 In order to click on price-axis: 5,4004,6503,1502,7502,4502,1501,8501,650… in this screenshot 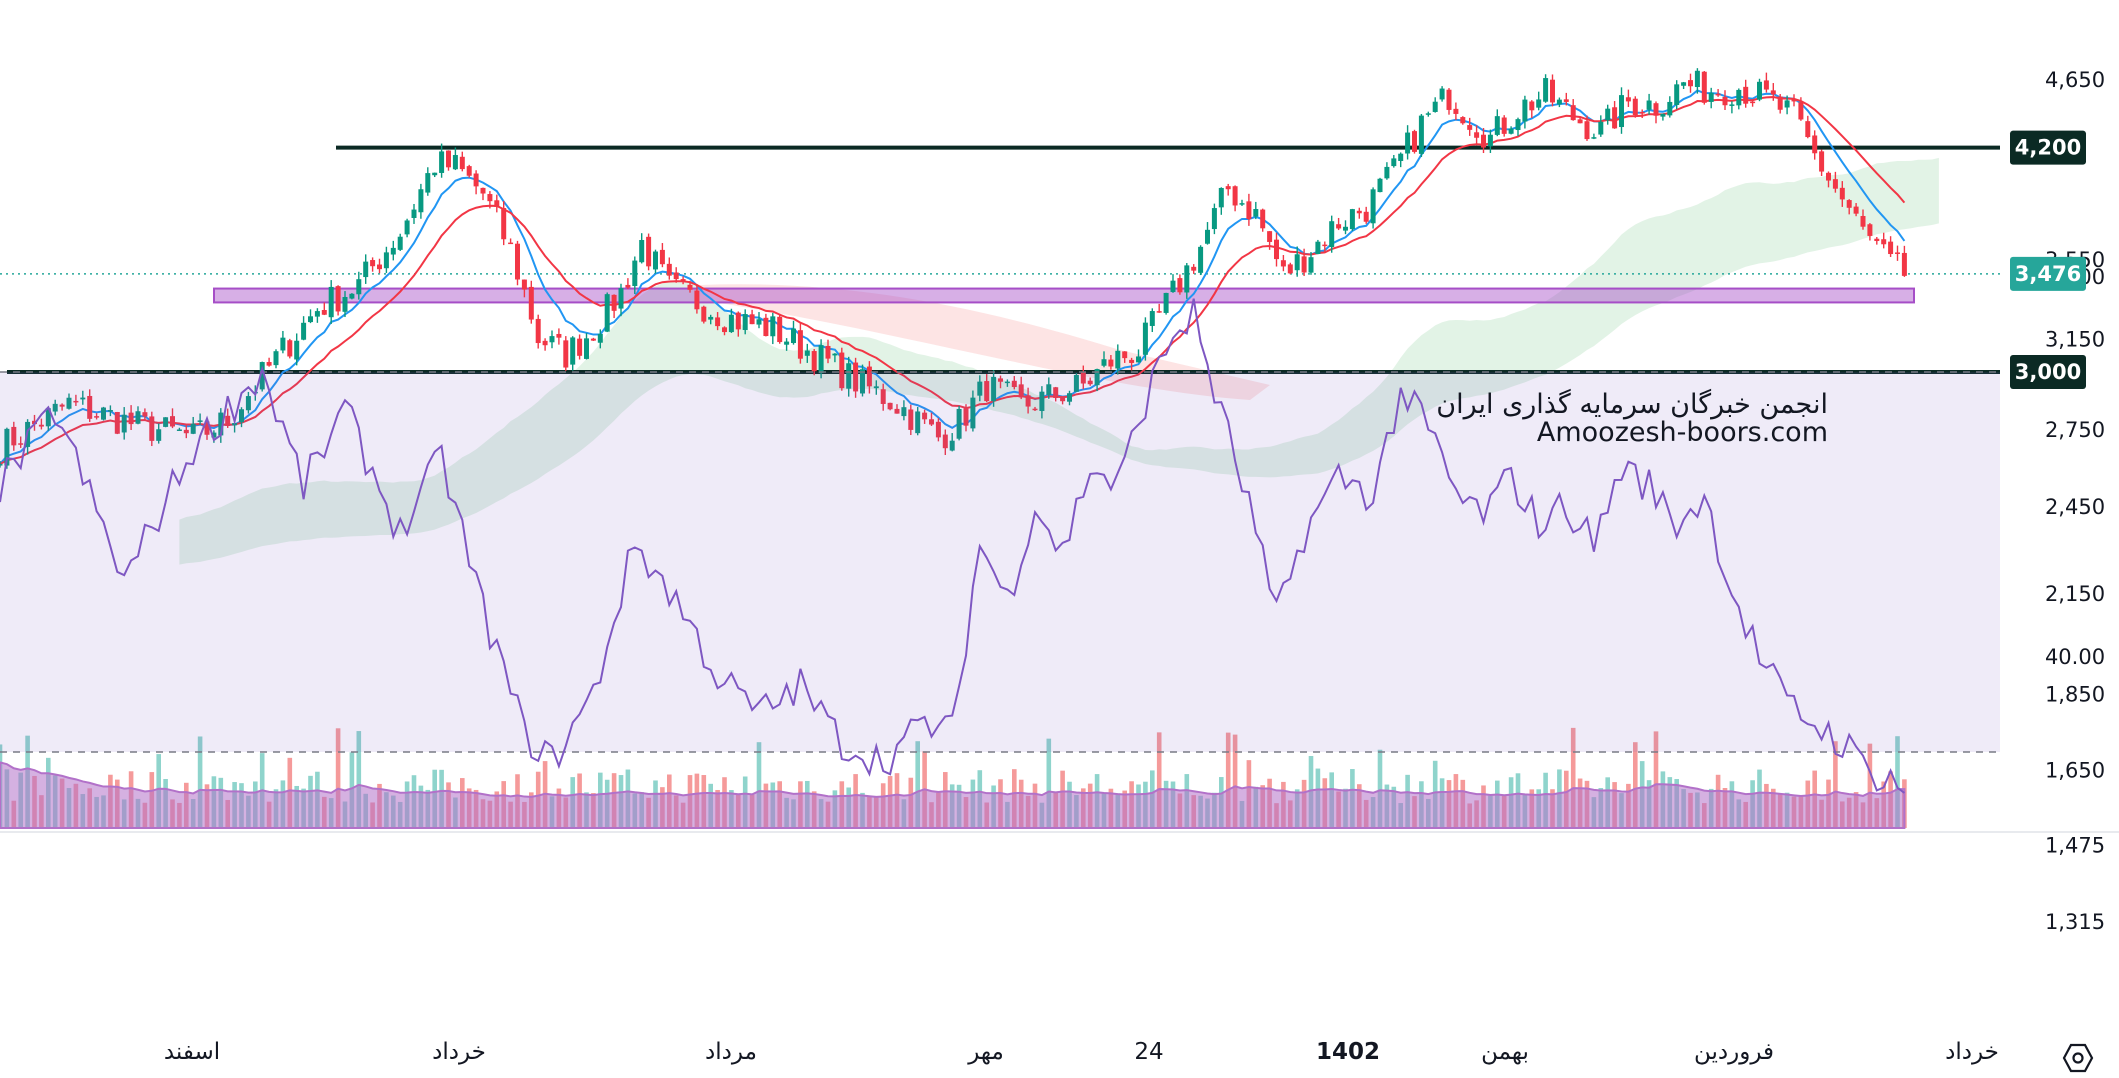, I will do `click(2075, 467)`.